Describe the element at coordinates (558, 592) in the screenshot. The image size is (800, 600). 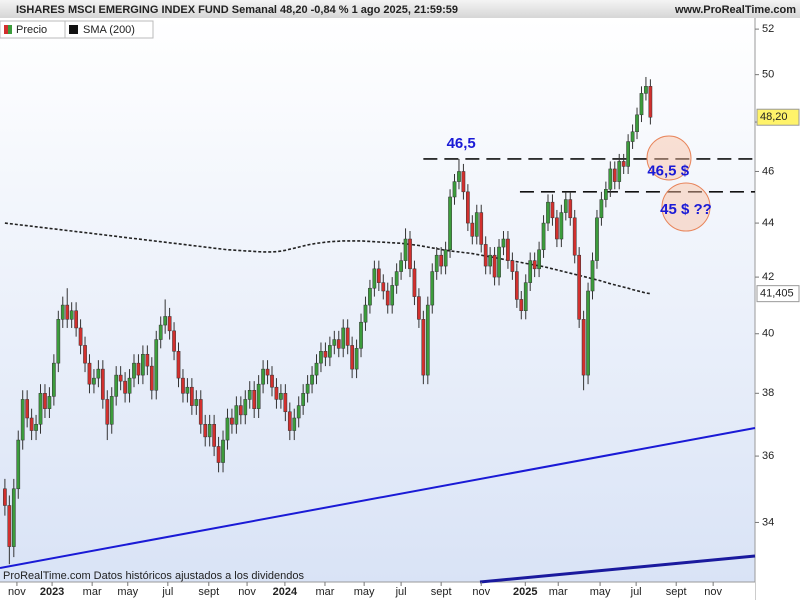
I see `x-tick-label: mar` at that location.